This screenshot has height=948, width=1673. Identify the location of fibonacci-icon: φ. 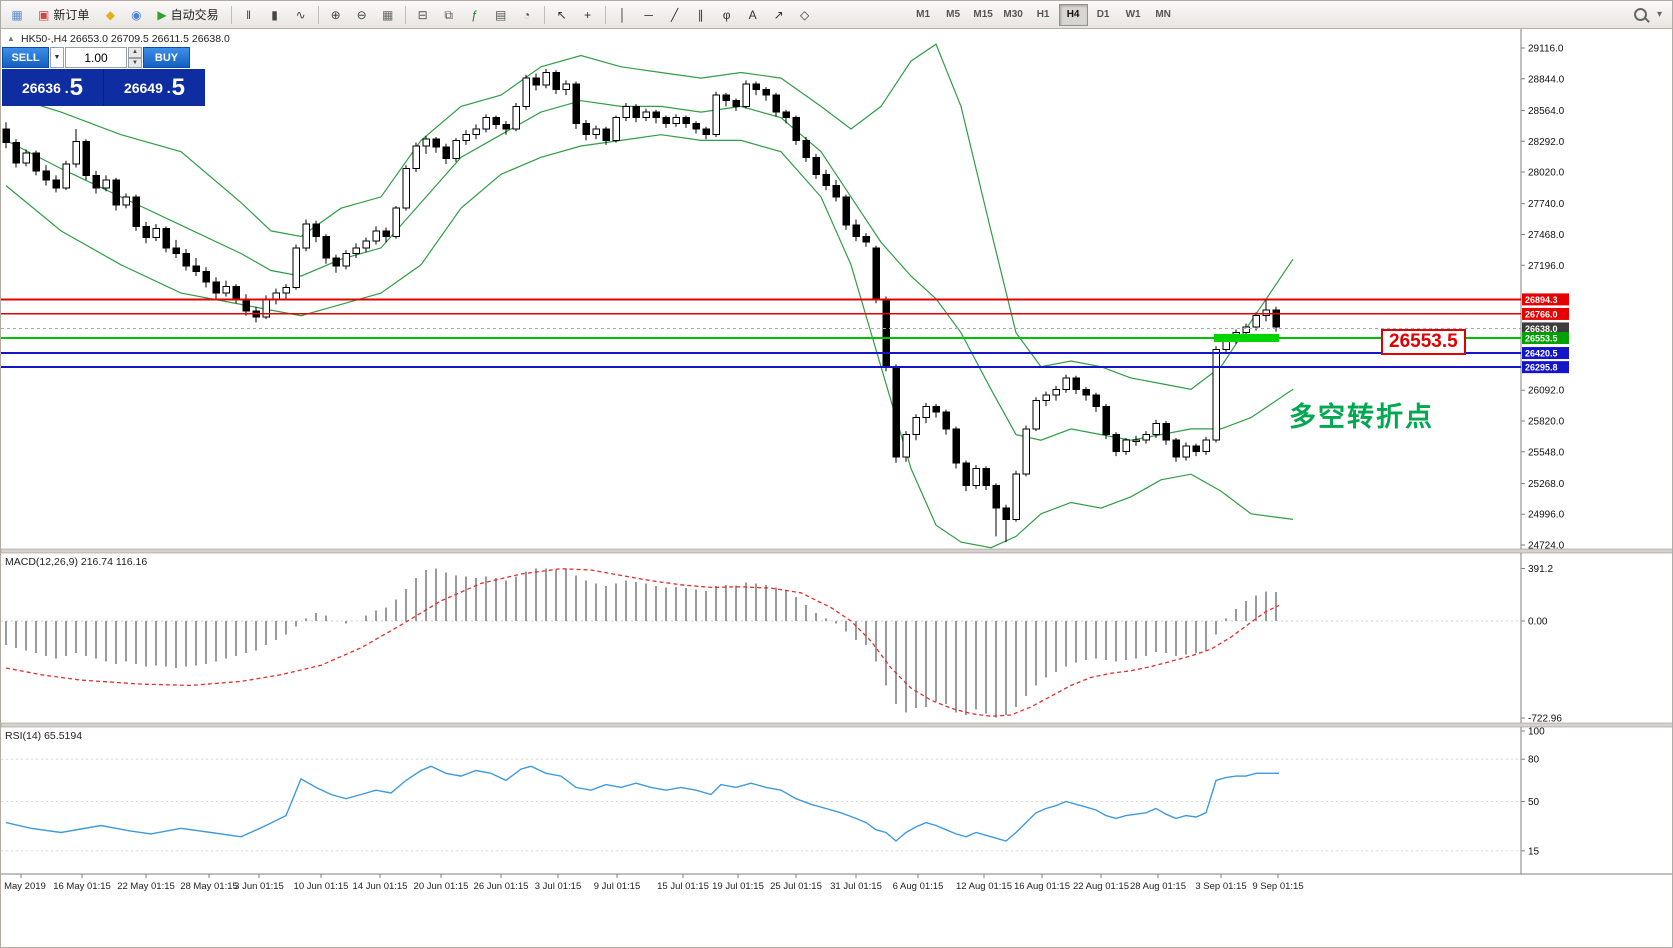
(727, 15).